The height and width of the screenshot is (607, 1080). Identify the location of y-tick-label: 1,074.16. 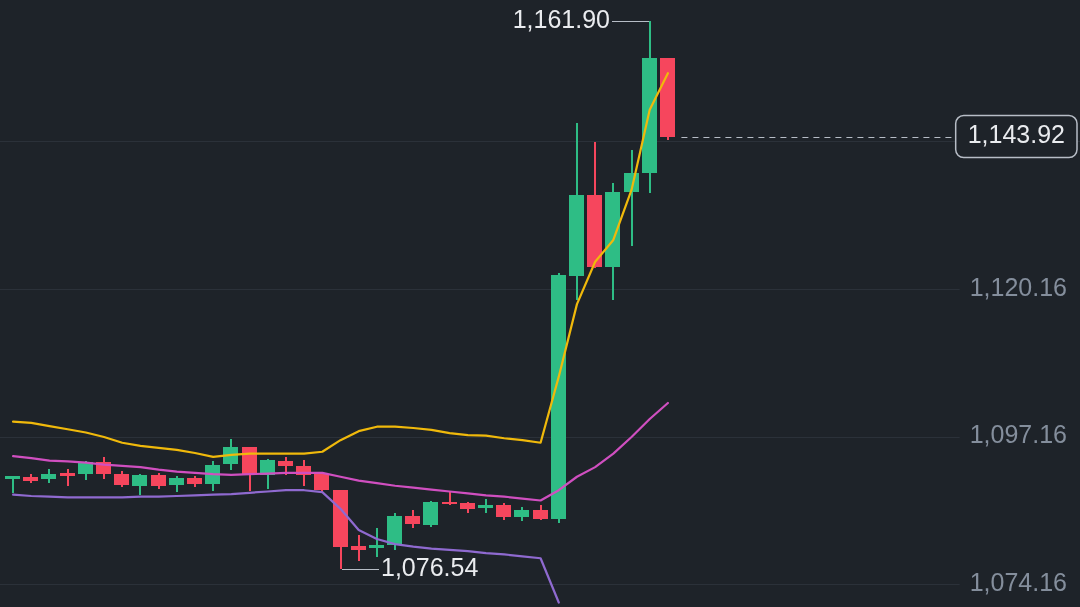
(1018, 582).